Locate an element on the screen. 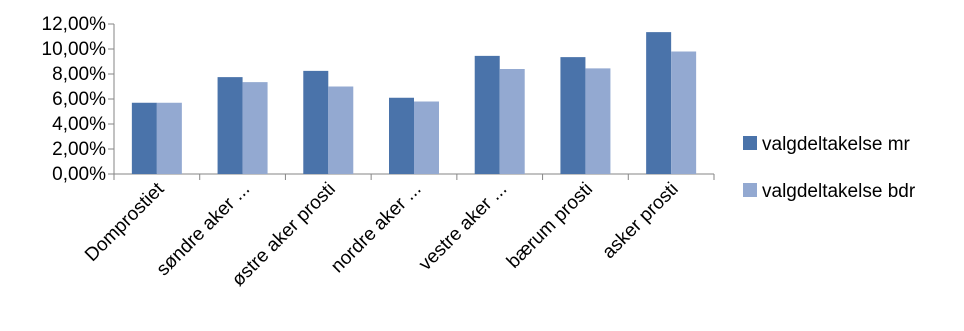 This screenshot has width=964, height=331. y-tick-label: 6,00% is located at coordinates (79, 99).